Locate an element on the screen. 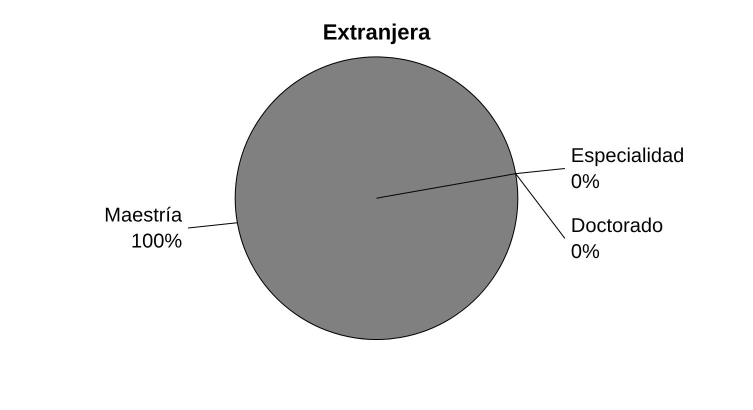  data-label: 100% is located at coordinates (156, 241).